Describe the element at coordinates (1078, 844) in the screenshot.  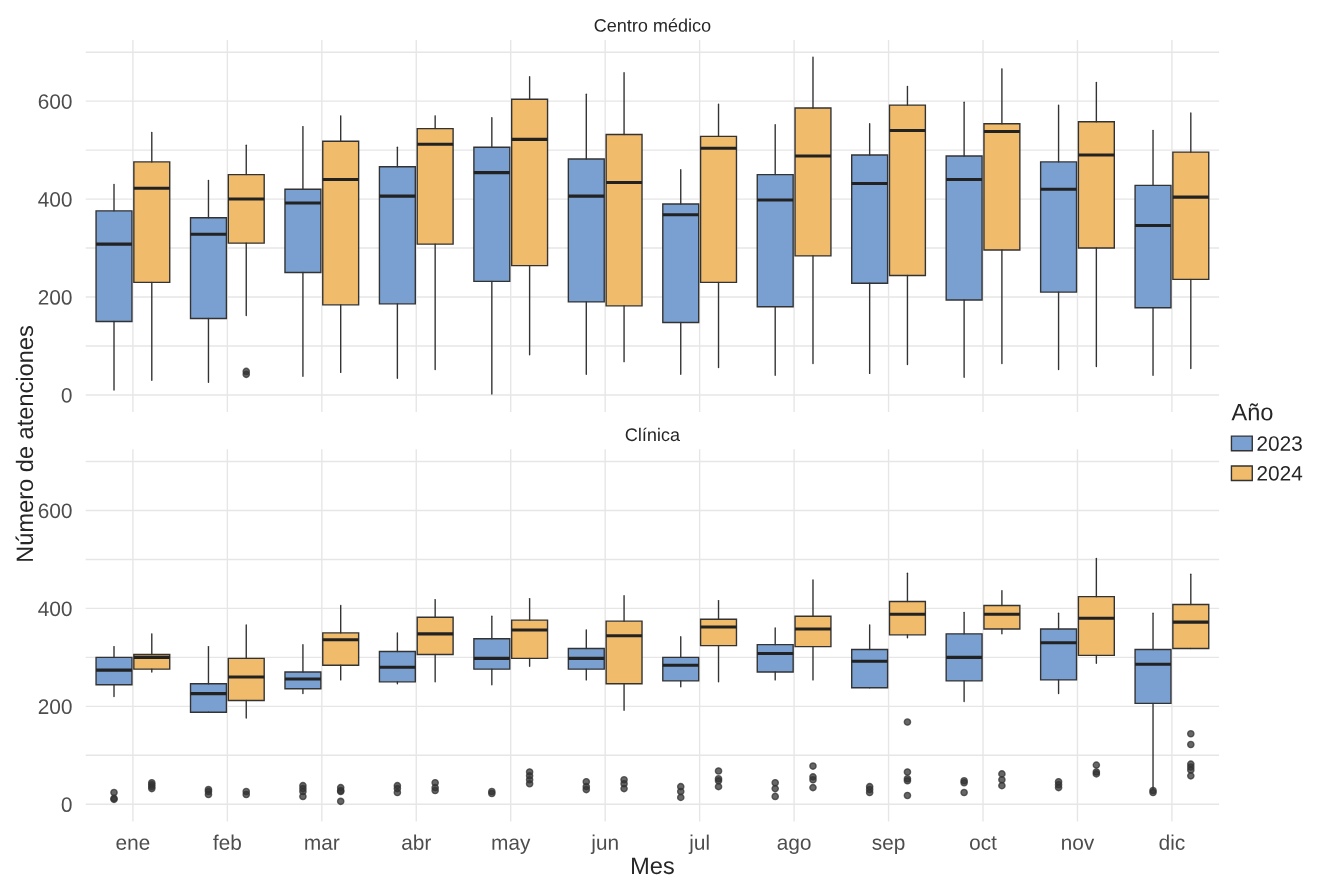
I see `x-tick-label: nov` at that location.